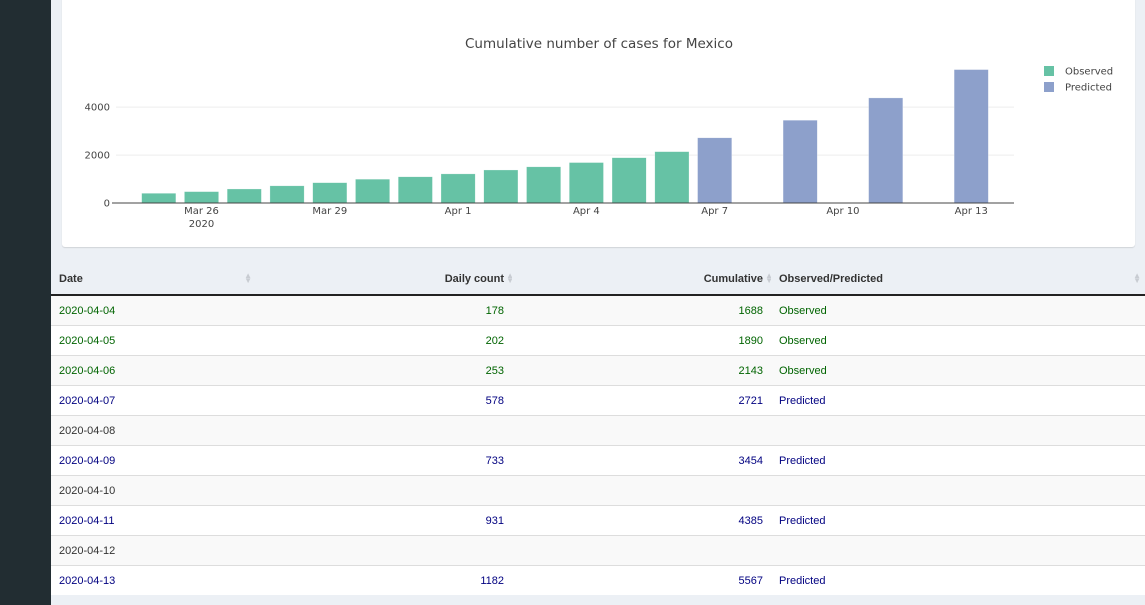  Describe the element at coordinates (641, 340) in the screenshot. I see `cell-cumulative: 1890` at that location.